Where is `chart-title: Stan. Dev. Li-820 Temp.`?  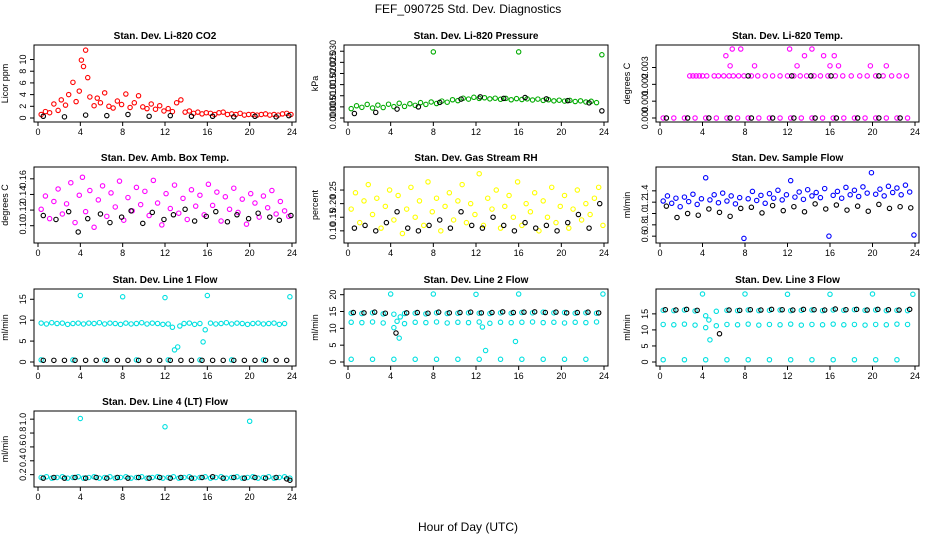
chart-title: Stan. Dev. Li-820 Temp. is located at coordinates (787, 36).